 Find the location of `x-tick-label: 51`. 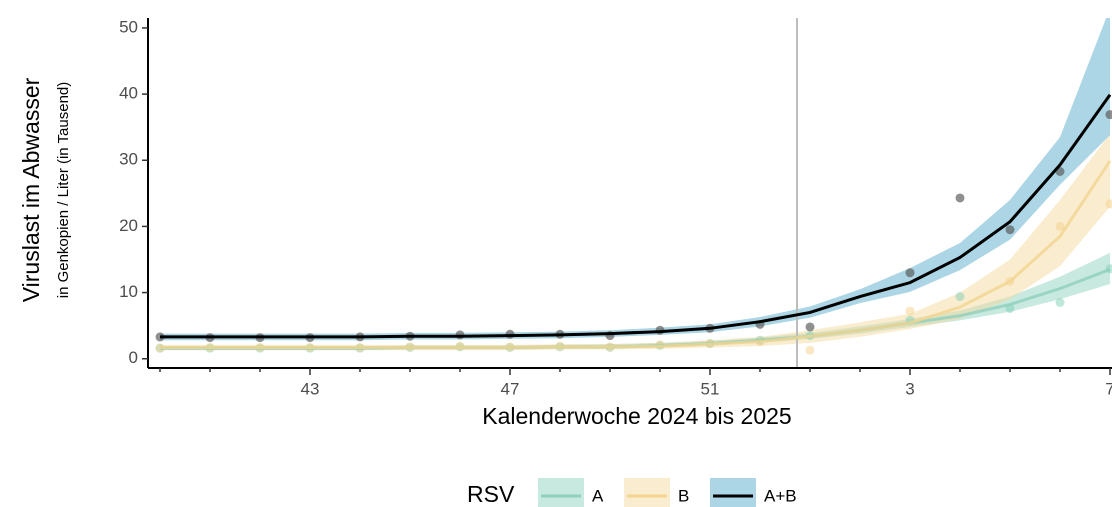

x-tick-label: 51 is located at coordinates (710, 388).